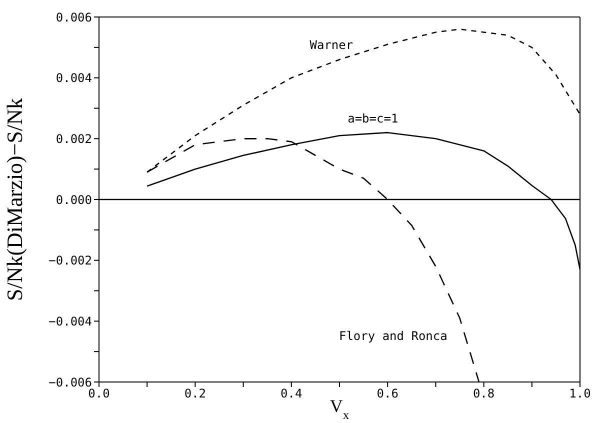  What do you see at coordinates (70, 261) in the screenshot?
I see `y-tick-label: −0.002` at bounding box center [70, 261].